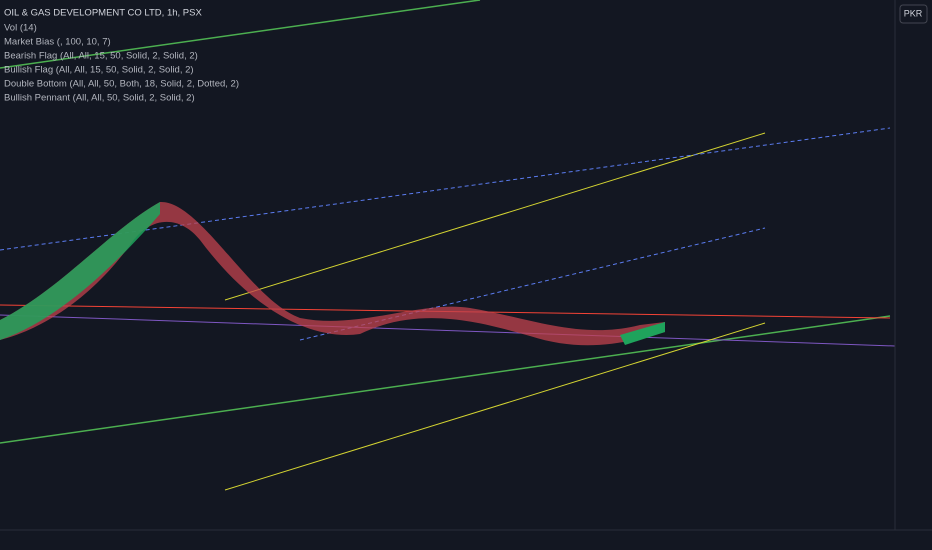  What do you see at coordinates (103, 13) in the screenshot?
I see `symbol-title: OIL & GAS DEVELOPMENT CO LTD, 1h, PSX` at bounding box center [103, 13].